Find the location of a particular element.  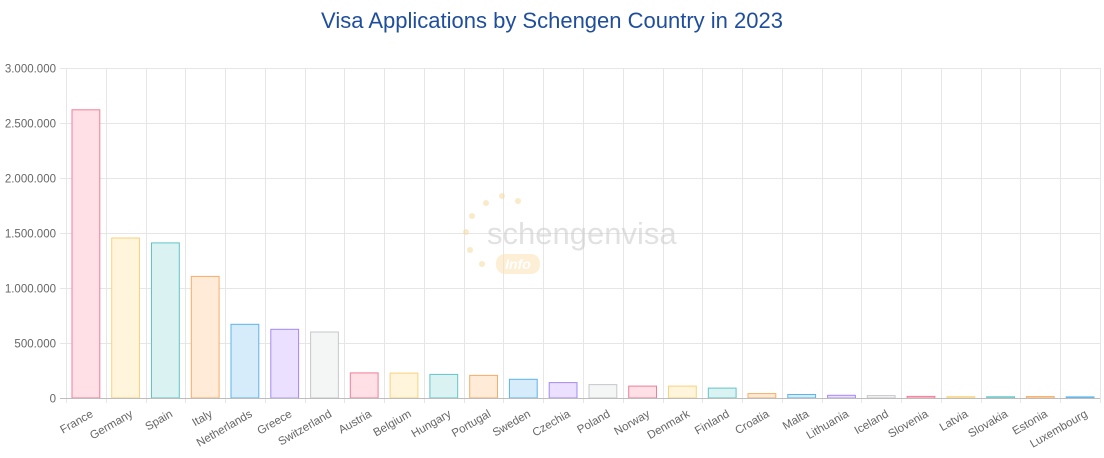

bar-estonia is located at coordinates (1040, 397).